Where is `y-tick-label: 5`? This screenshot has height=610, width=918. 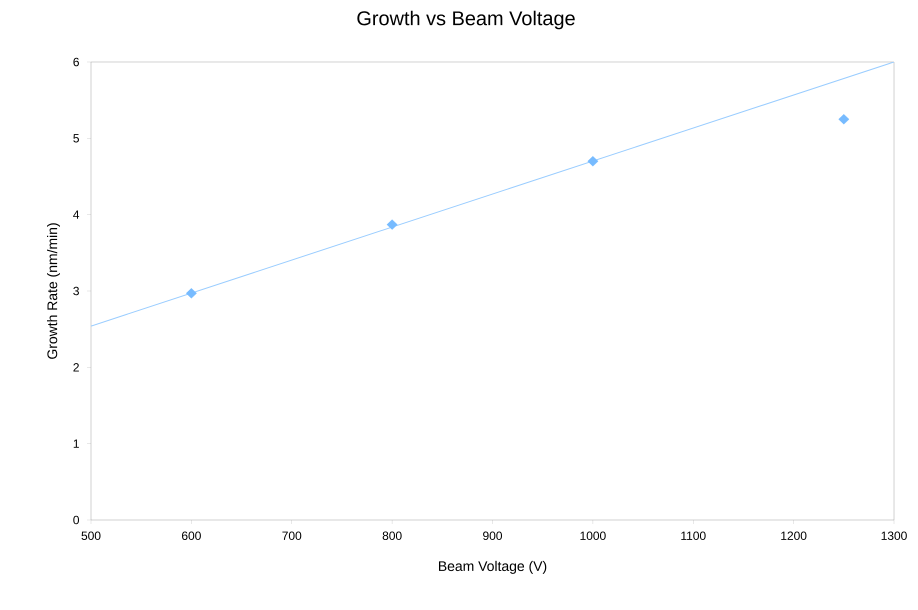
y-tick-label: 5 is located at coordinates (76, 138).